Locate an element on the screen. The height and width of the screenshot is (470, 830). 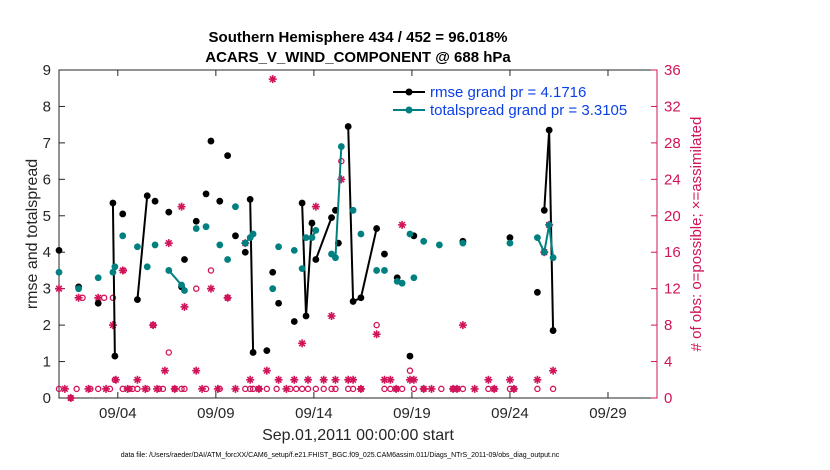
x-tick-label: 09/14 is located at coordinates (314, 413).